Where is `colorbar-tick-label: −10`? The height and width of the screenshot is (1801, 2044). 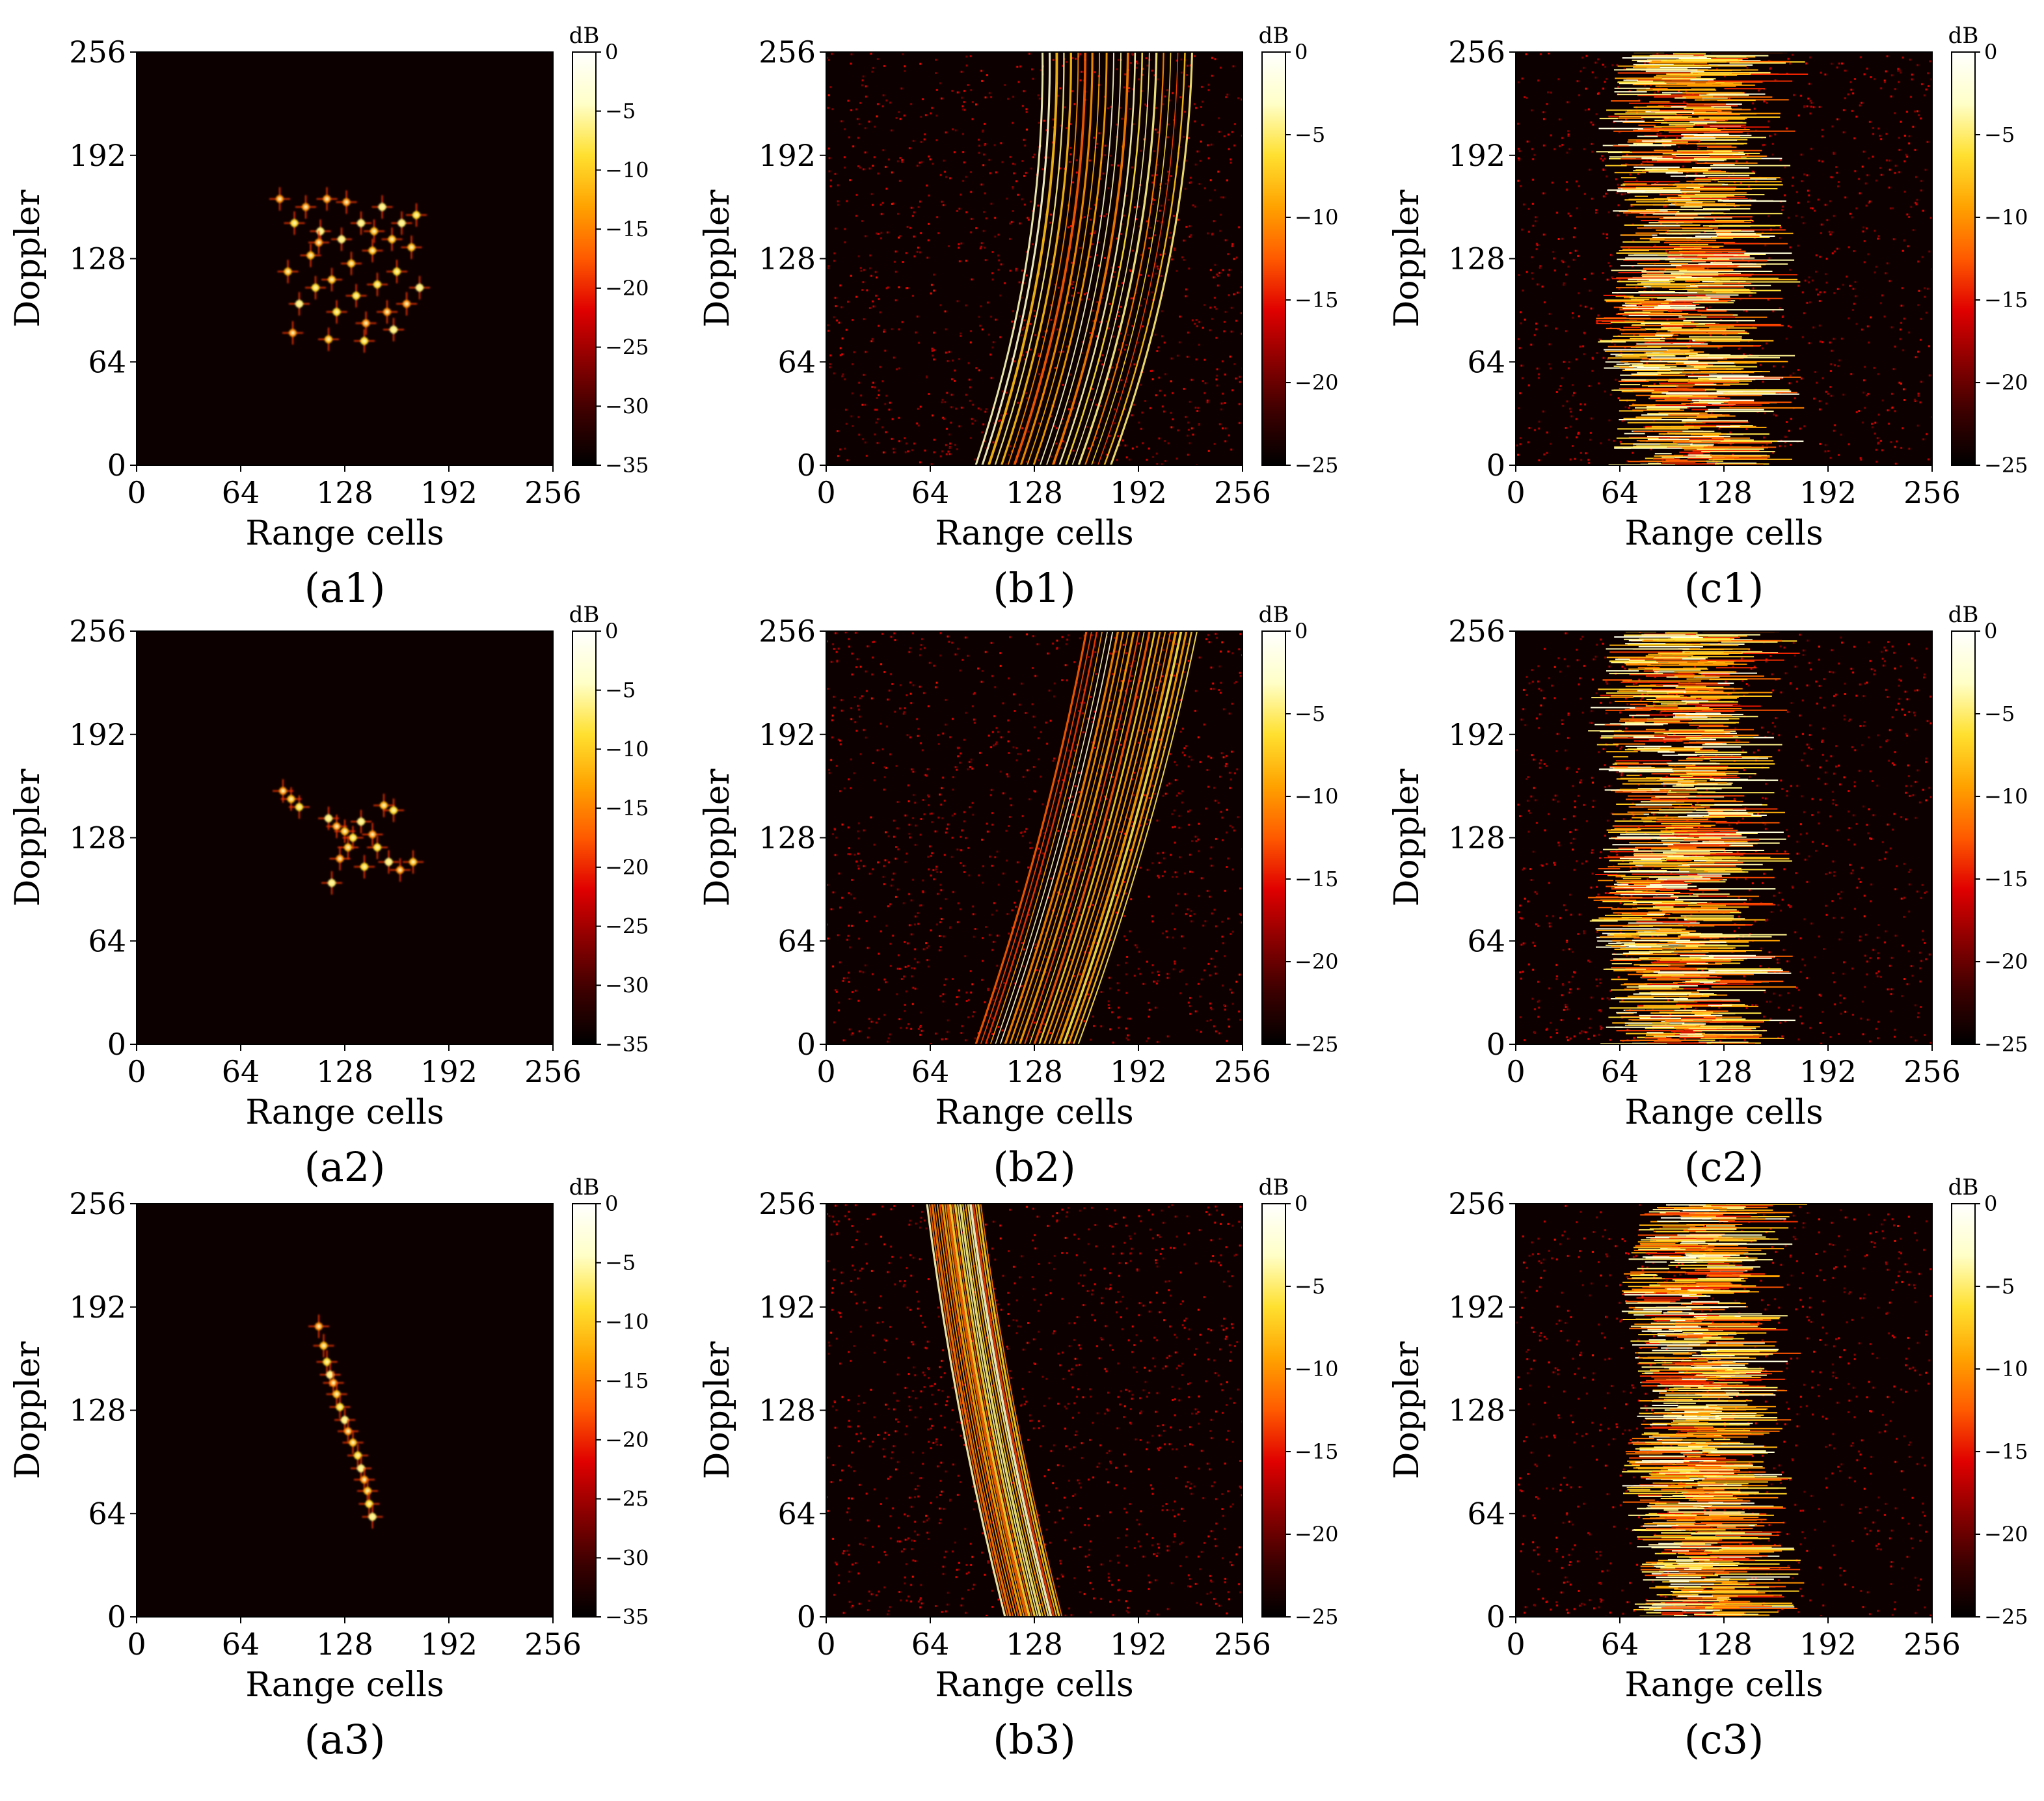 colorbar-tick-label: −10 is located at coordinates (1317, 796).